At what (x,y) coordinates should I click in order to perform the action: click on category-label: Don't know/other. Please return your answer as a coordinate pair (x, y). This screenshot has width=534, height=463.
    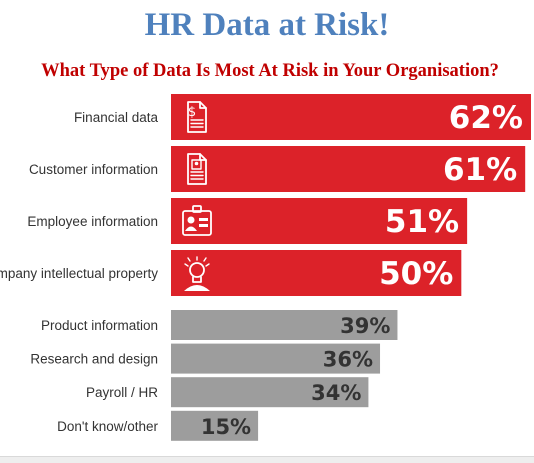
    Looking at the image, I should click on (107, 426).